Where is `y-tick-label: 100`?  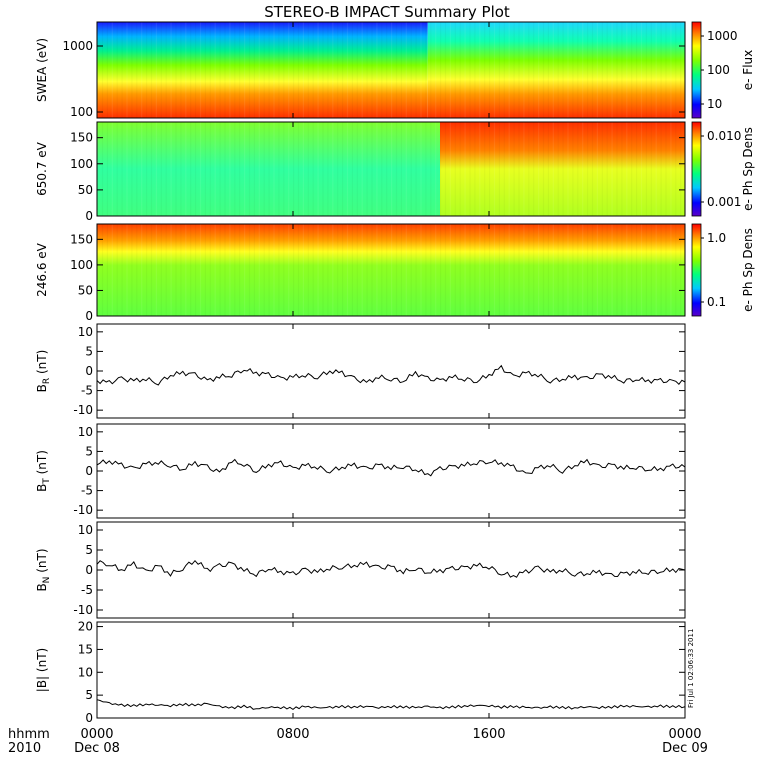 y-tick-label: 100 is located at coordinates (81, 164).